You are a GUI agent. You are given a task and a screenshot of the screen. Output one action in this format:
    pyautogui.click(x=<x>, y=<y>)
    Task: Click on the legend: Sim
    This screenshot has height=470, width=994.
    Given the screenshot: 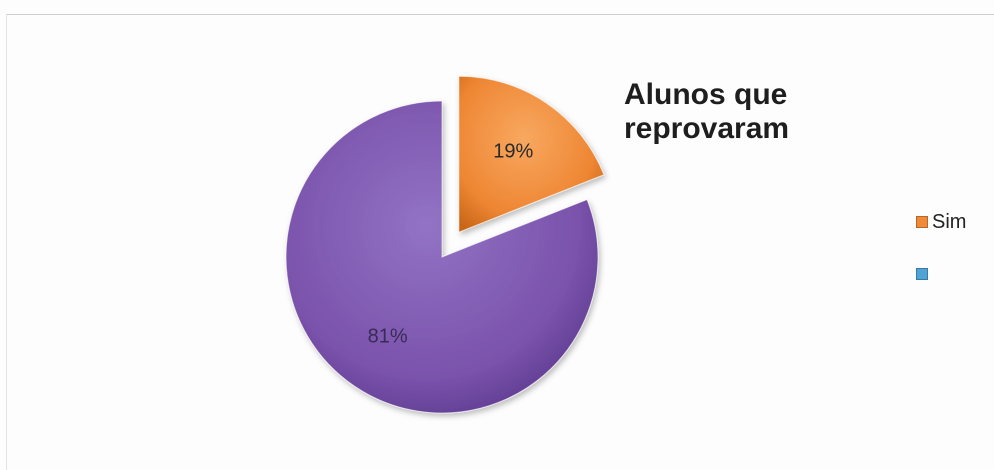 What is the action you would take?
    pyautogui.click(x=941, y=260)
    